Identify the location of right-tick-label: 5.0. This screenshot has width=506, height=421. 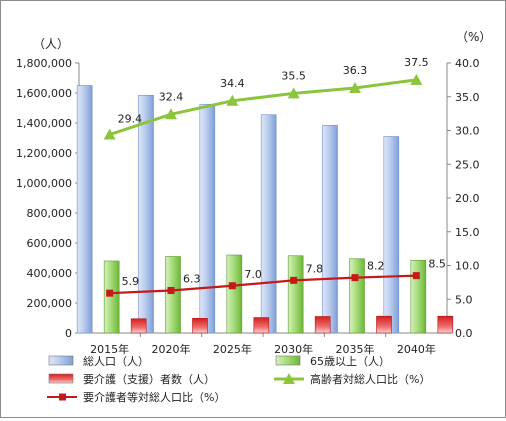
(464, 299).